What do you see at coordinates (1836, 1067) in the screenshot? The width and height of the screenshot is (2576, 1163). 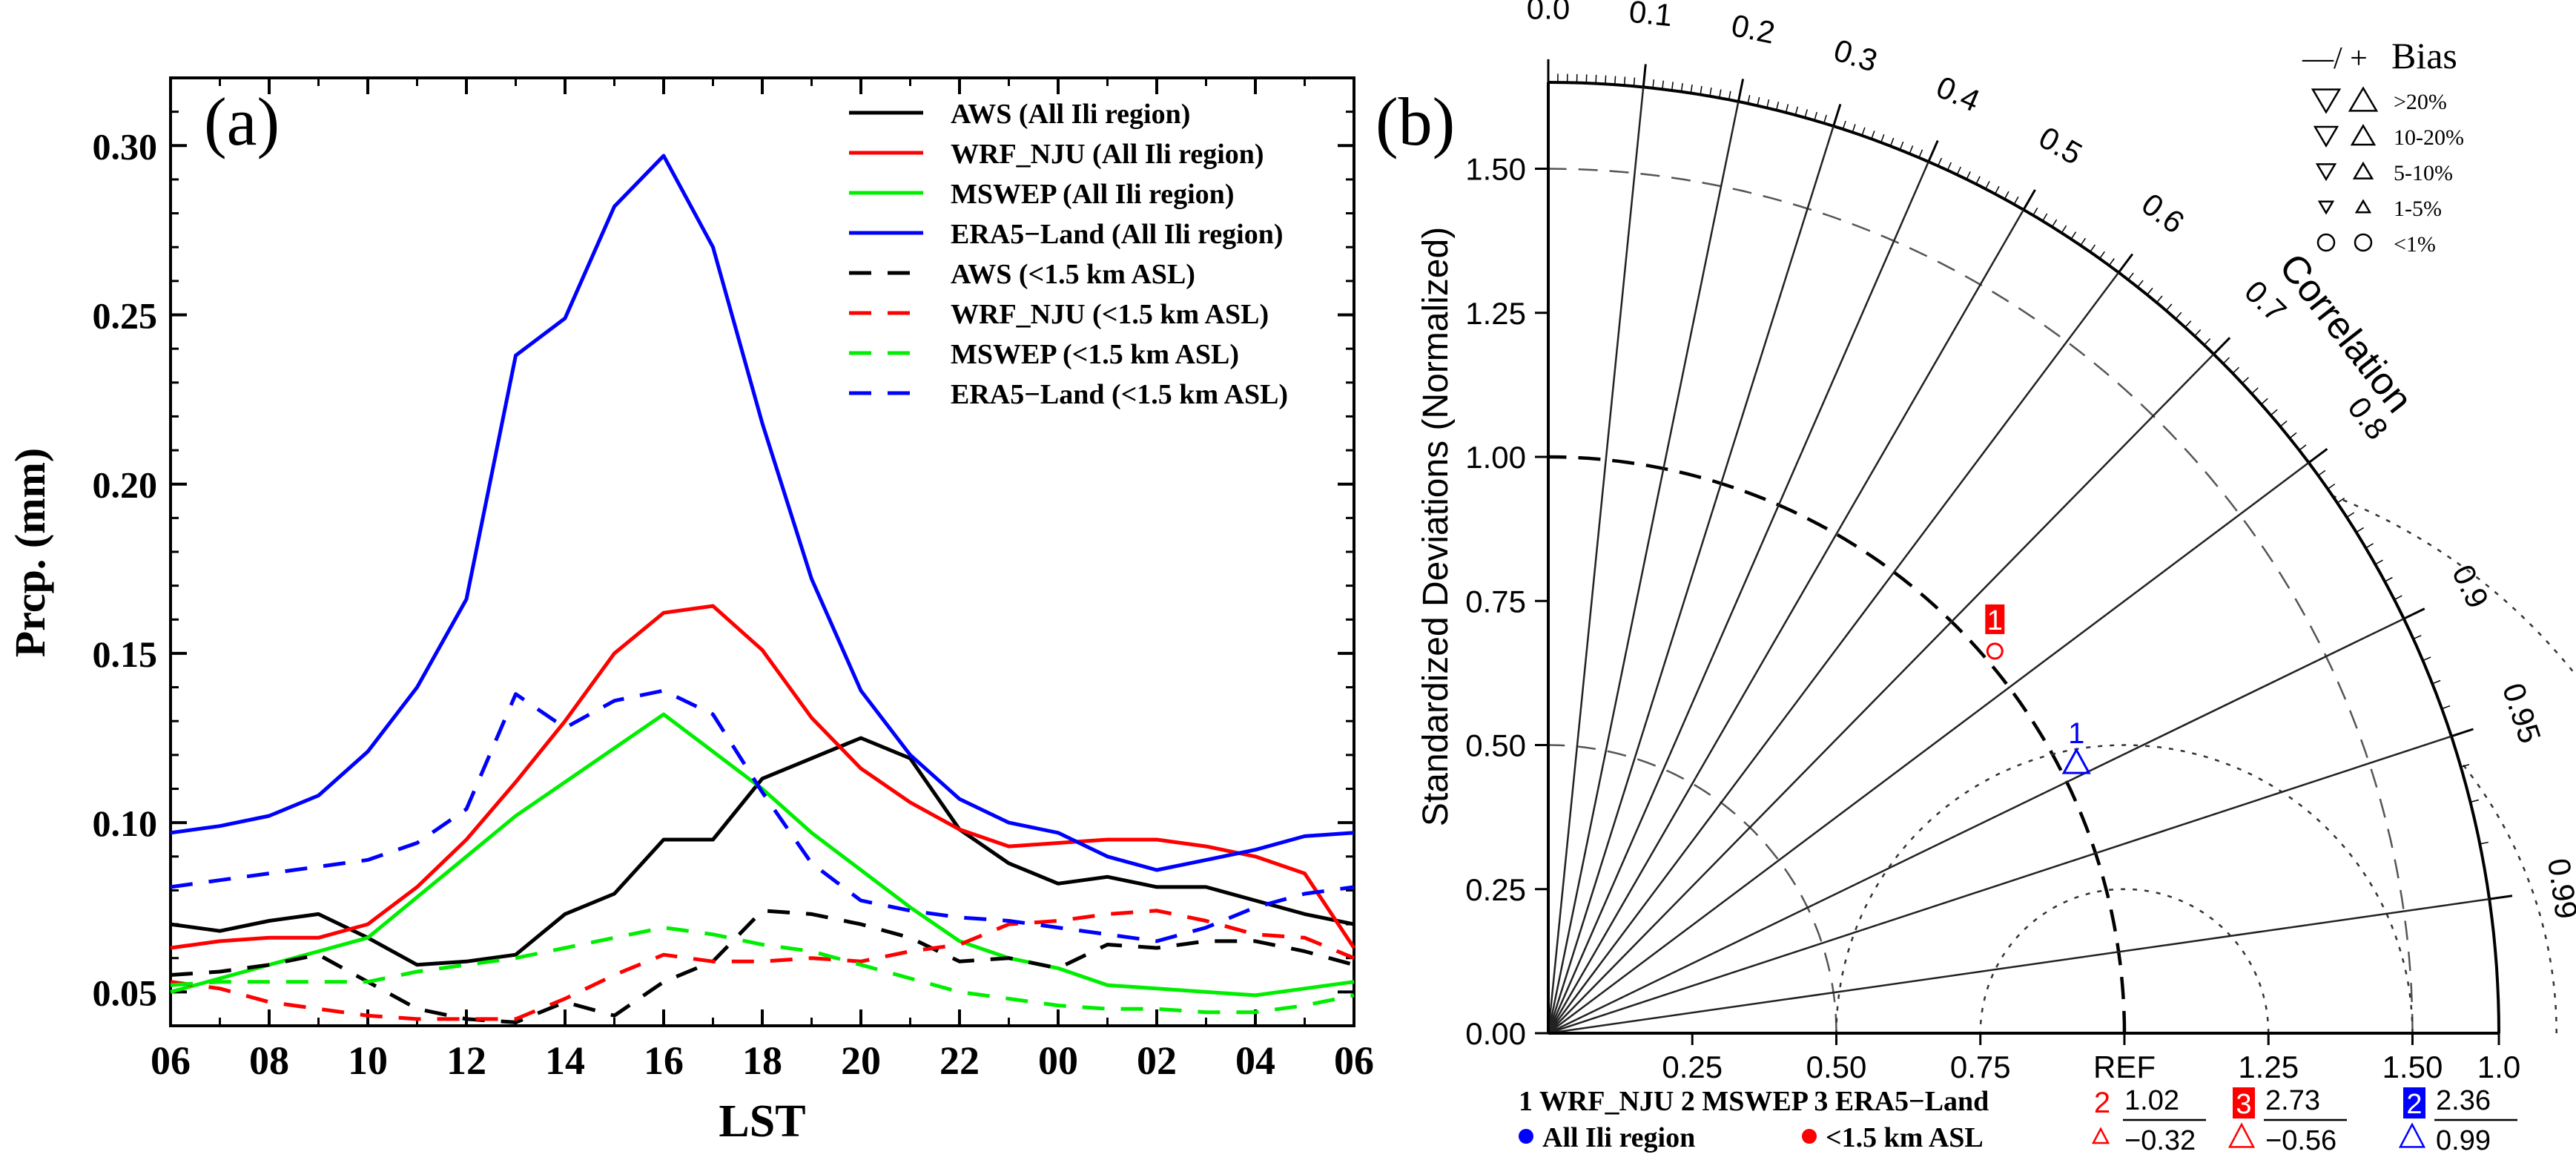 I see `std-x-tick-label: 0.50` at bounding box center [1836, 1067].